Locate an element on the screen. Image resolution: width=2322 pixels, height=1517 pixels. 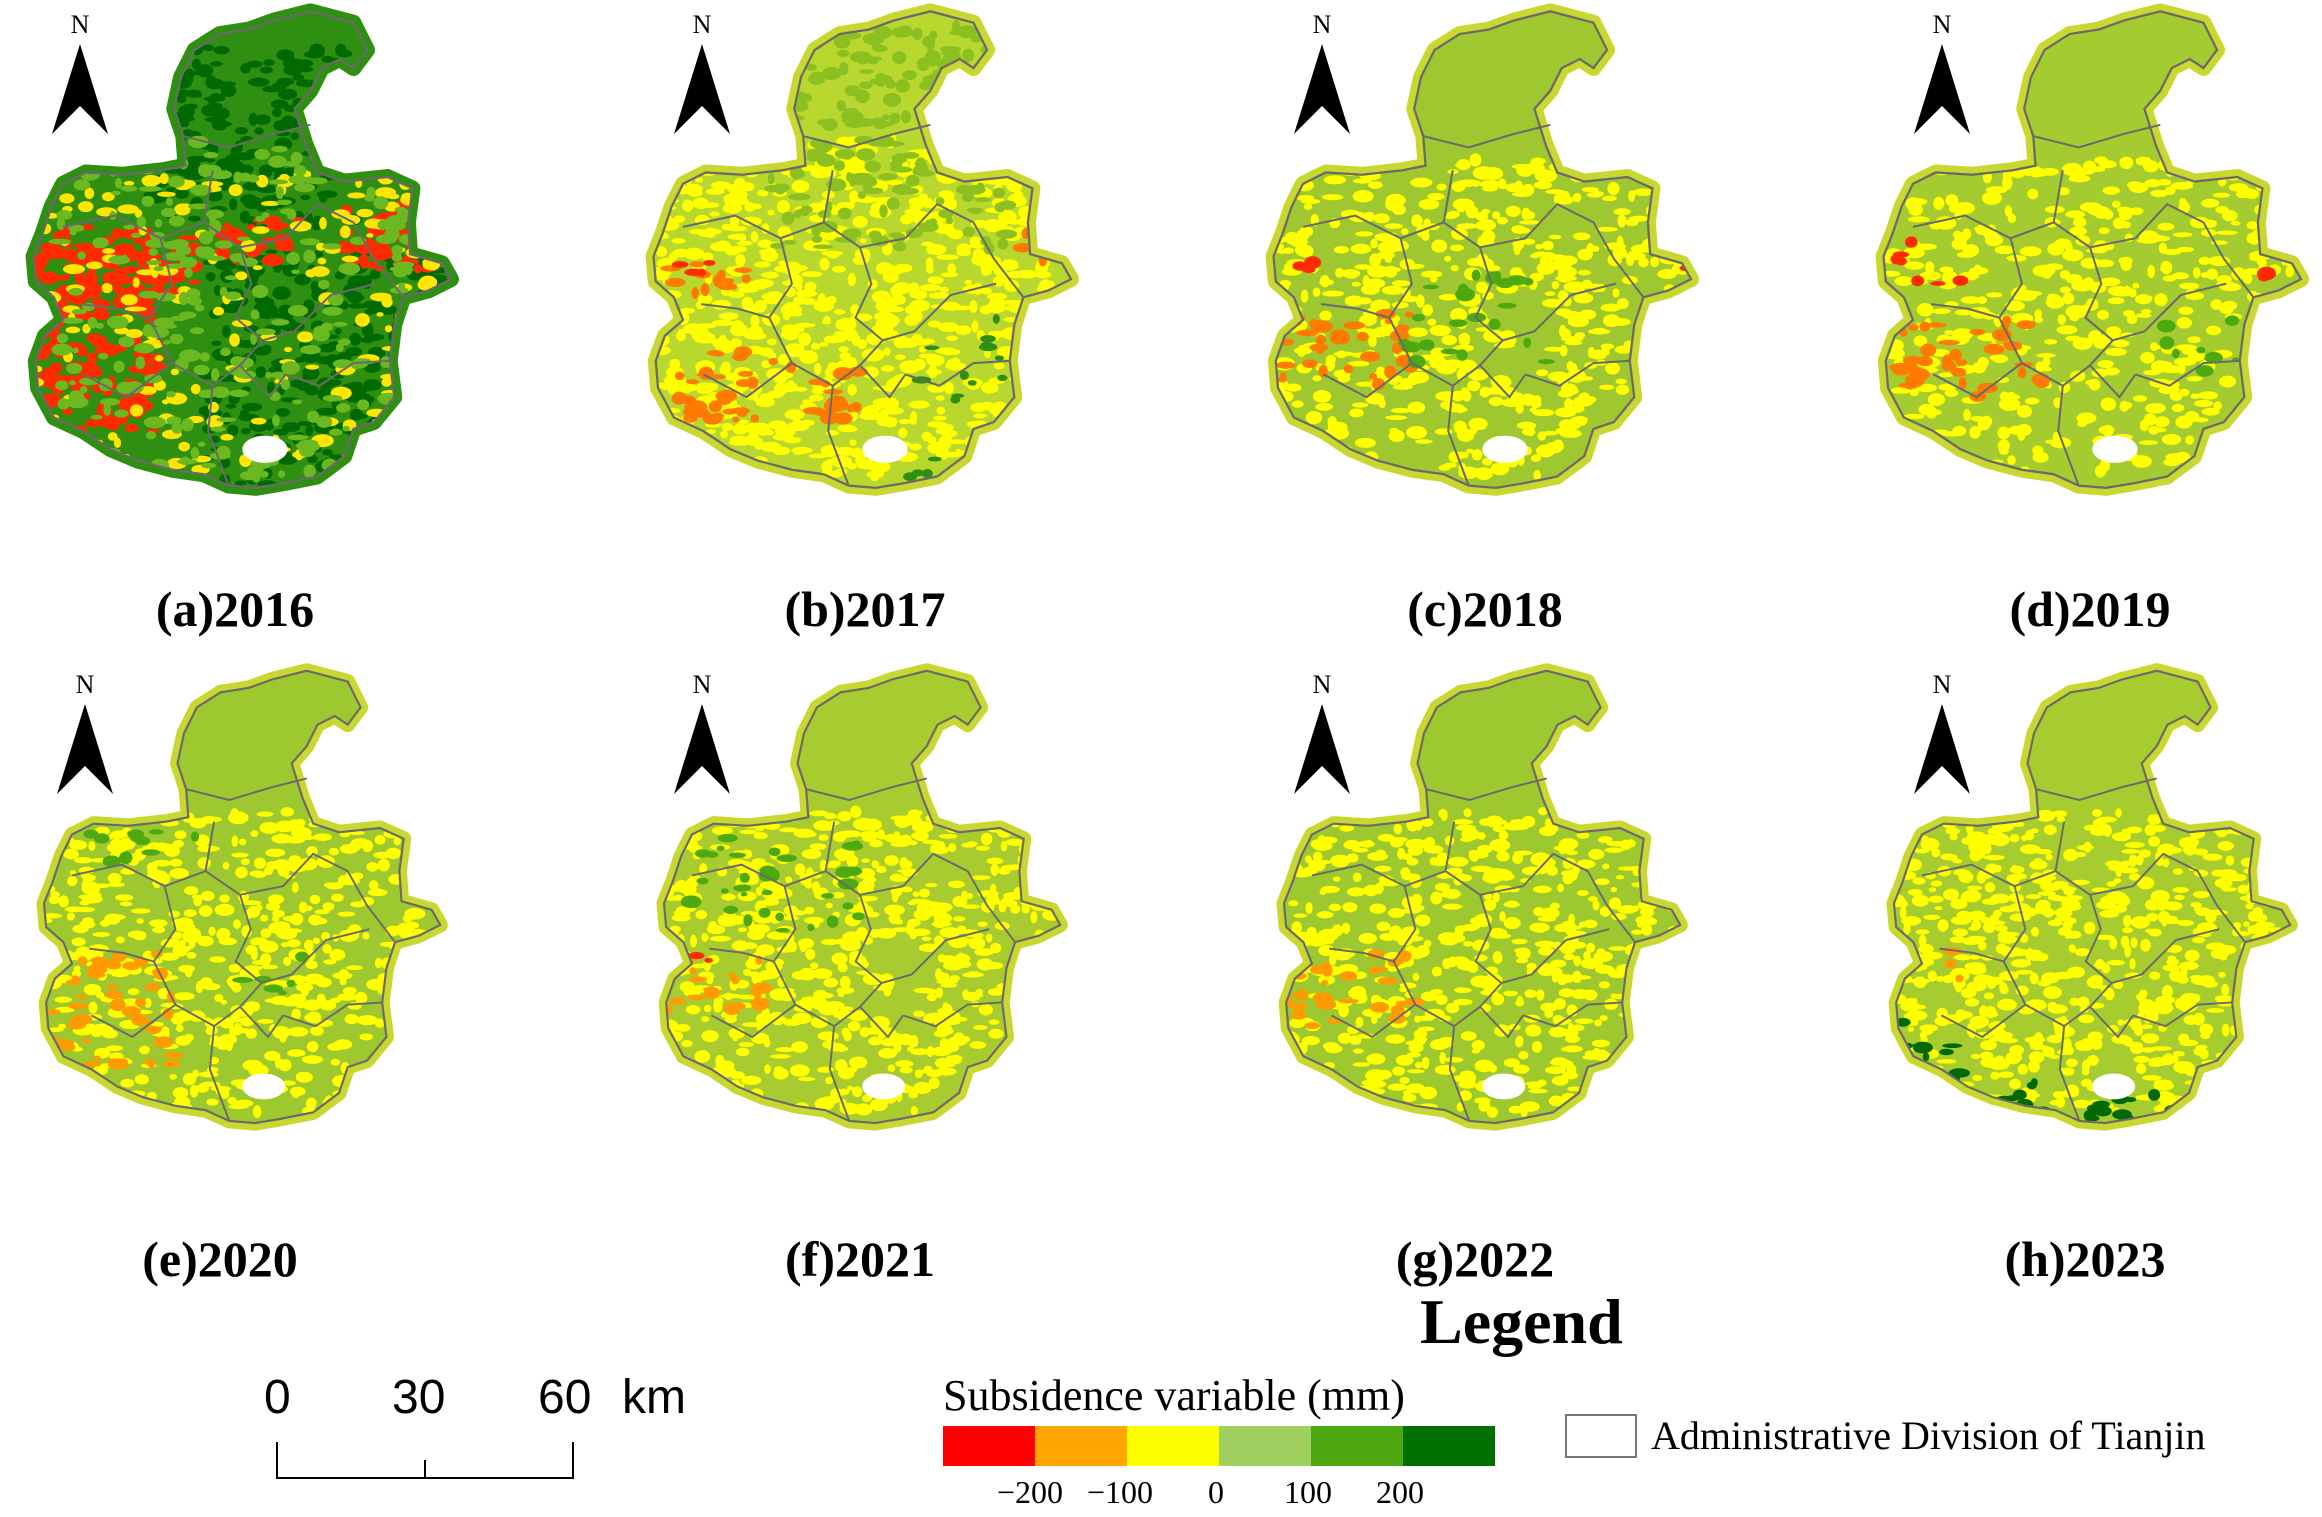
admin-division-legend: Administrative Division of Tianjin is located at coordinates (1885, 1435).